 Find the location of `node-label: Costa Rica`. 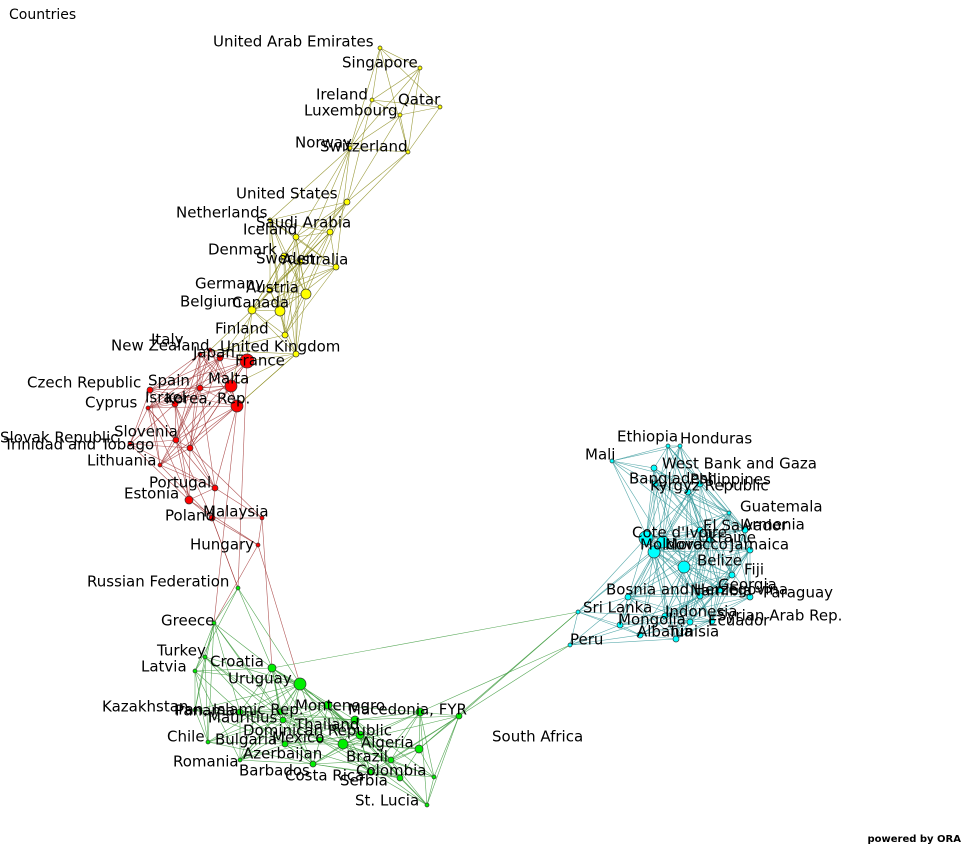

node-label: Costa Rica is located at coordinates (324, 776).